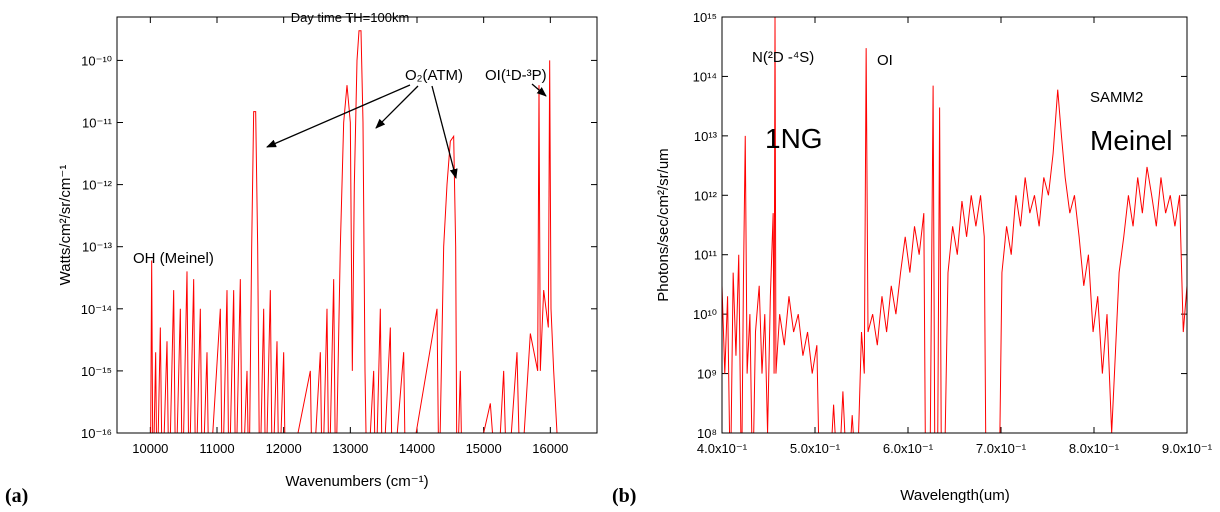 This screenshot has width=1220, height=512. Describe the element at coordinates (97, 185) in the screenshot. I see `y-tick-label: 10⁻¹²` at that location.